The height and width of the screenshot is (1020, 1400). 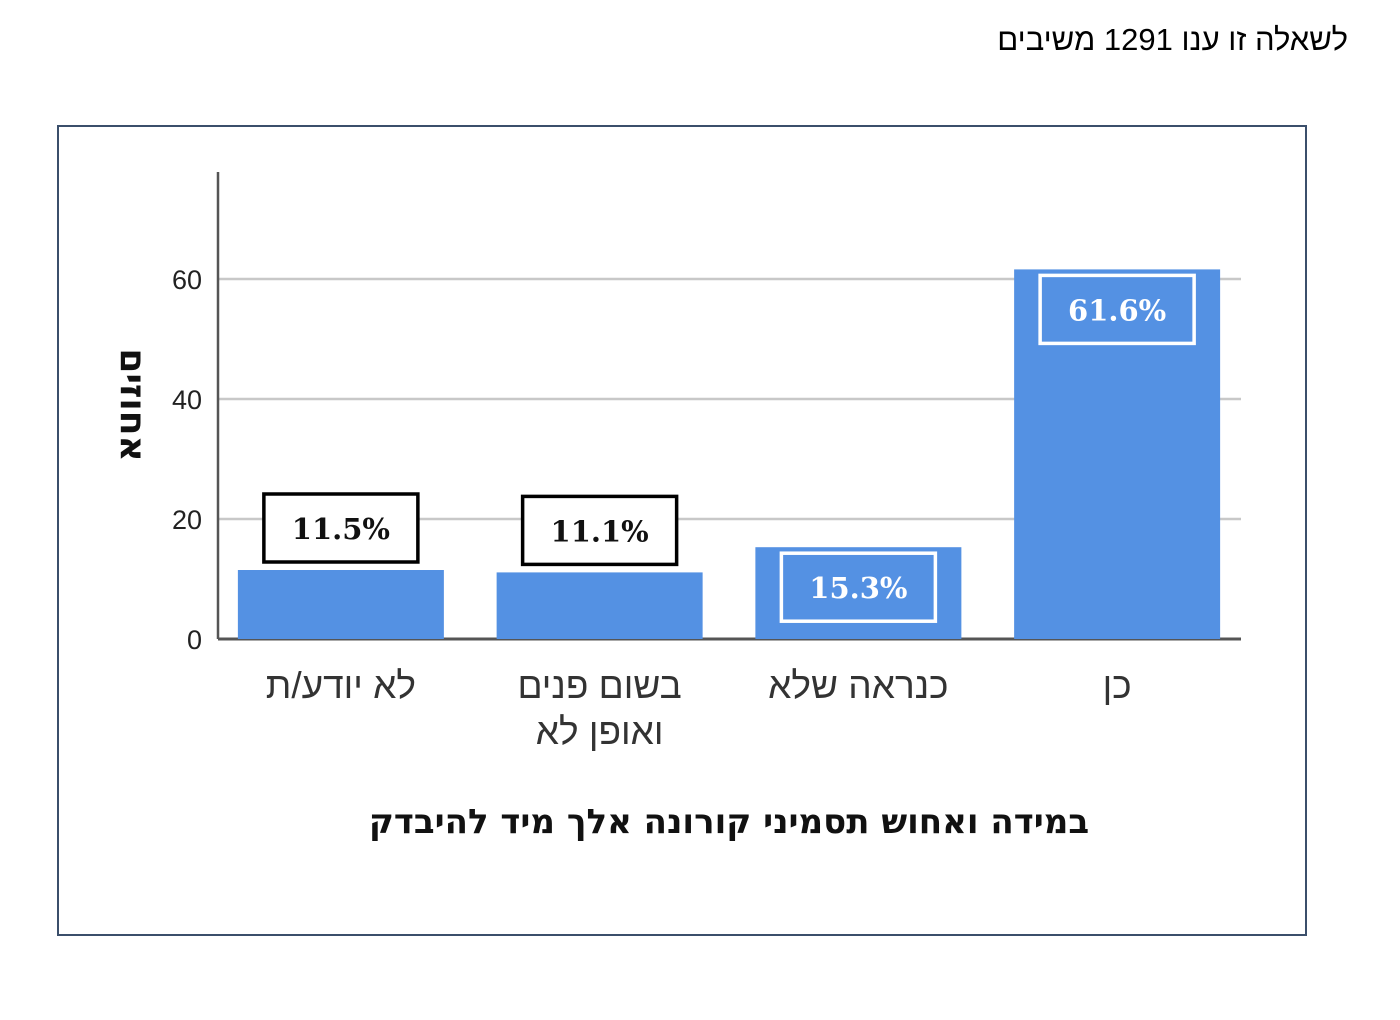 I want to click on x-tick-label: כנראה שלא, so click(x=858, y=685).